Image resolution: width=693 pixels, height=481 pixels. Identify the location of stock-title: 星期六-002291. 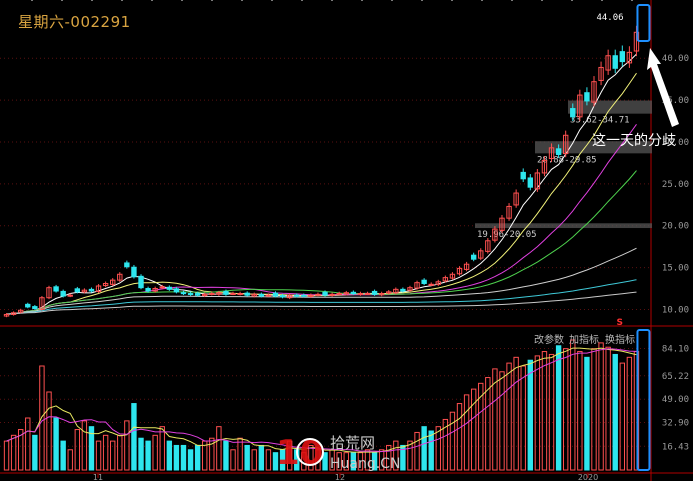
(74, 22).